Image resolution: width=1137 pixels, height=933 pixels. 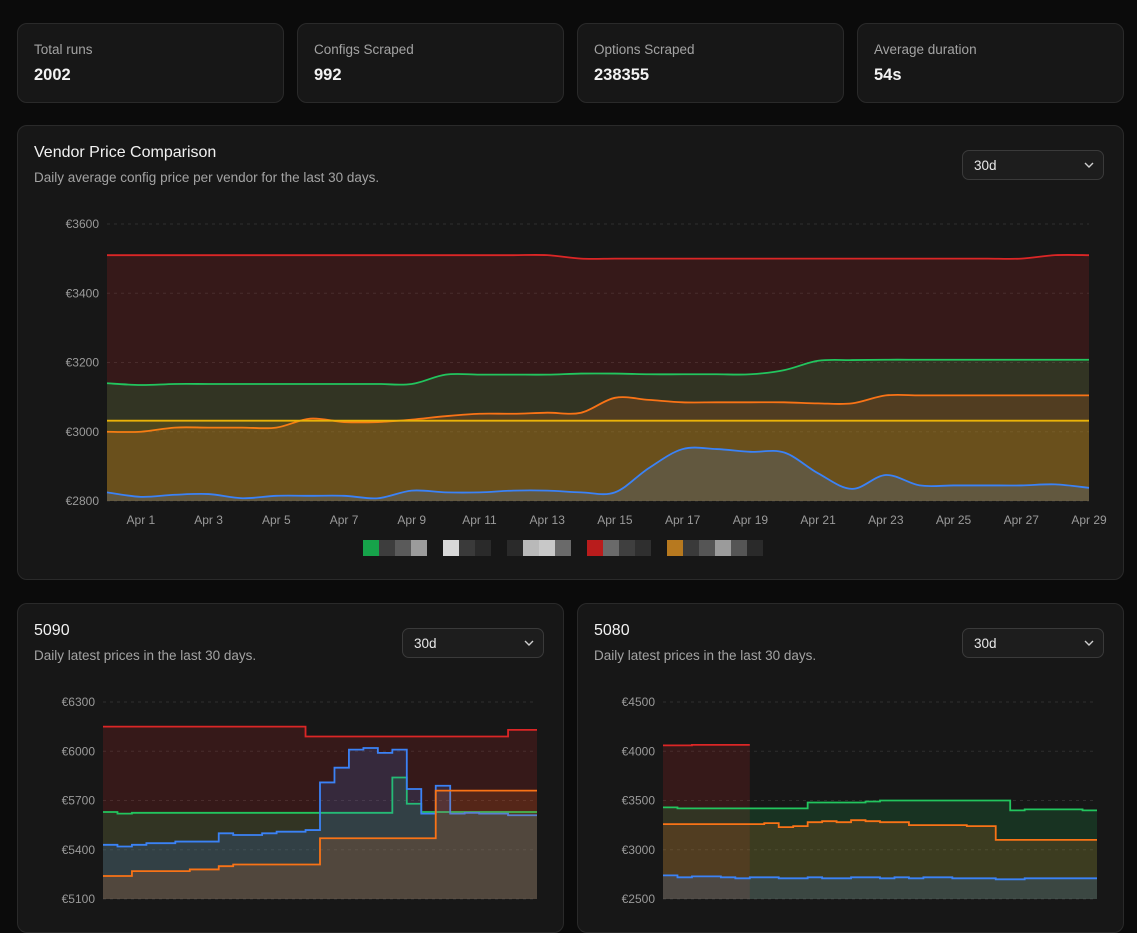 What do you see at coordinates (925, 49) in the screenshot?
I see `stat-label: Average duration` at bounding box center [925, 49].